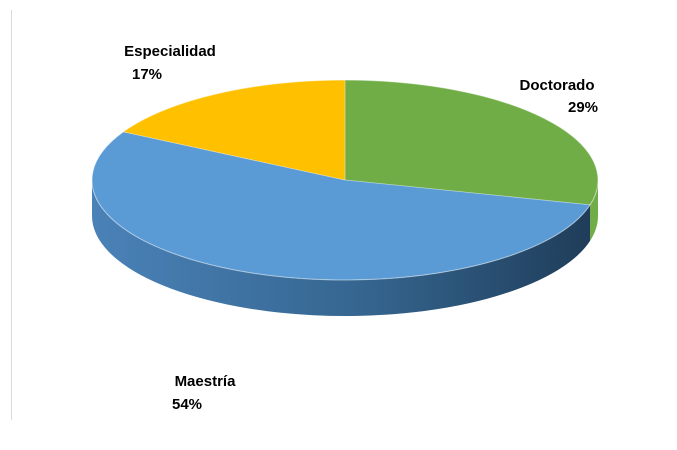  I want to click on label-maestria-name: Maestría, so click(206, 381).